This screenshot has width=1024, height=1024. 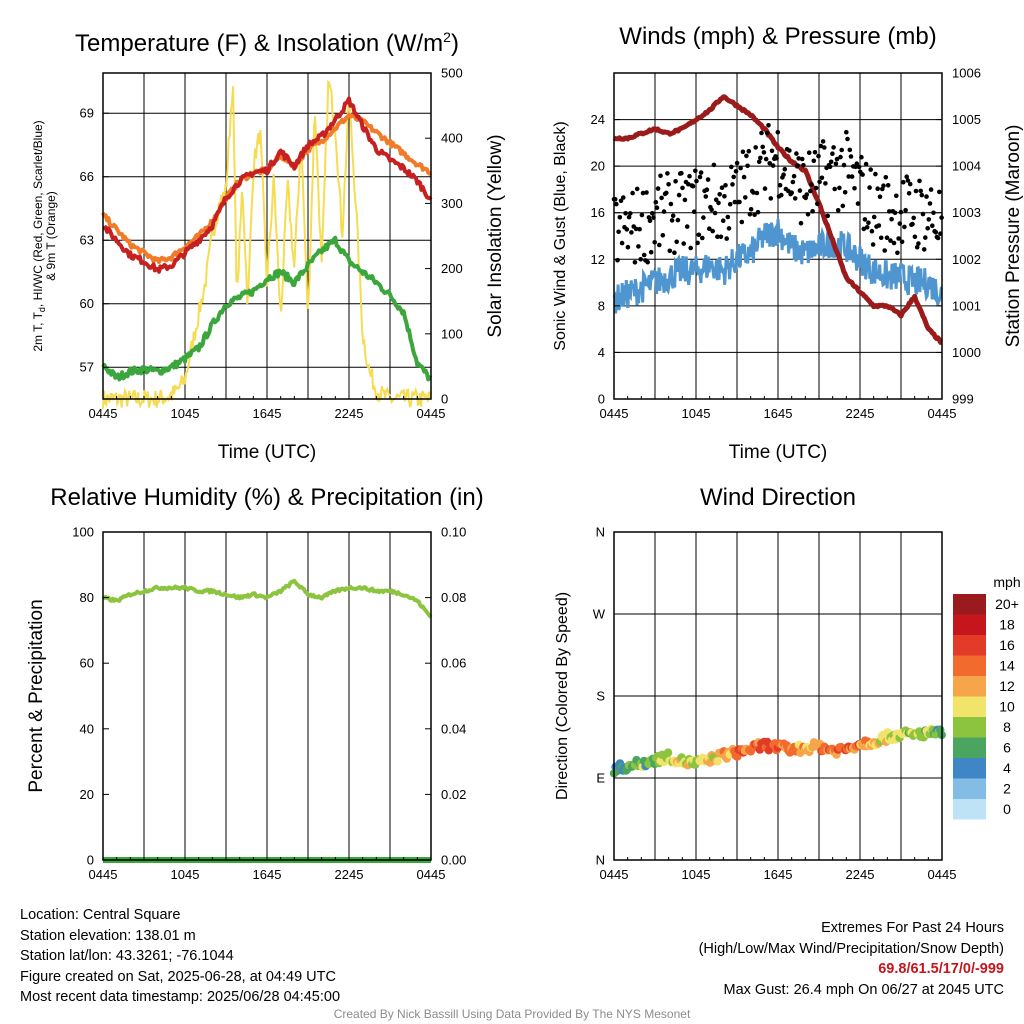 I want to click on x-tick-label: 1645, so click(x=267, y=413).